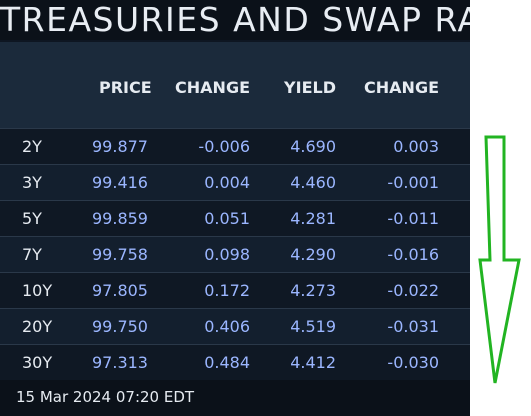 The height and width of the screenshot is (416, 531). Describe the element at coordinates (32, 182) in the screenshot. I see `tenor-cell: 3Y` at that location.